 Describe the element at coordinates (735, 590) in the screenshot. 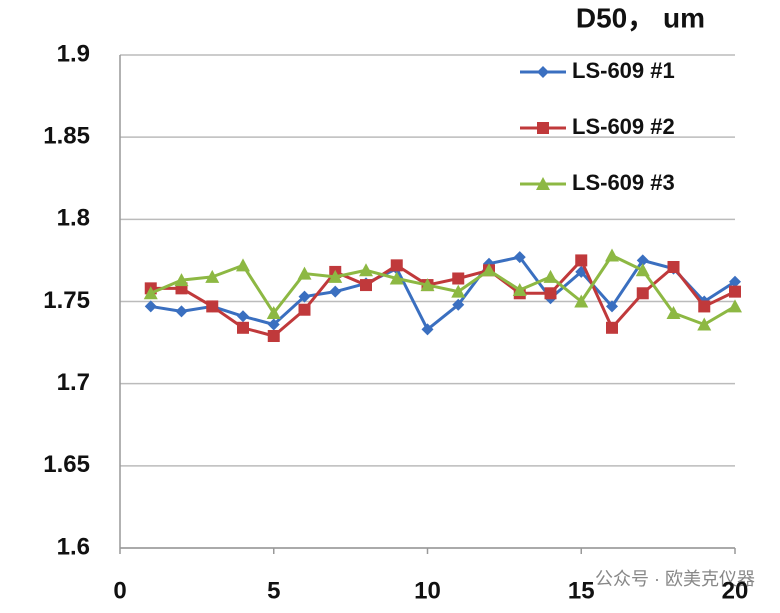

I see `x-tick-label: 20` at that location.